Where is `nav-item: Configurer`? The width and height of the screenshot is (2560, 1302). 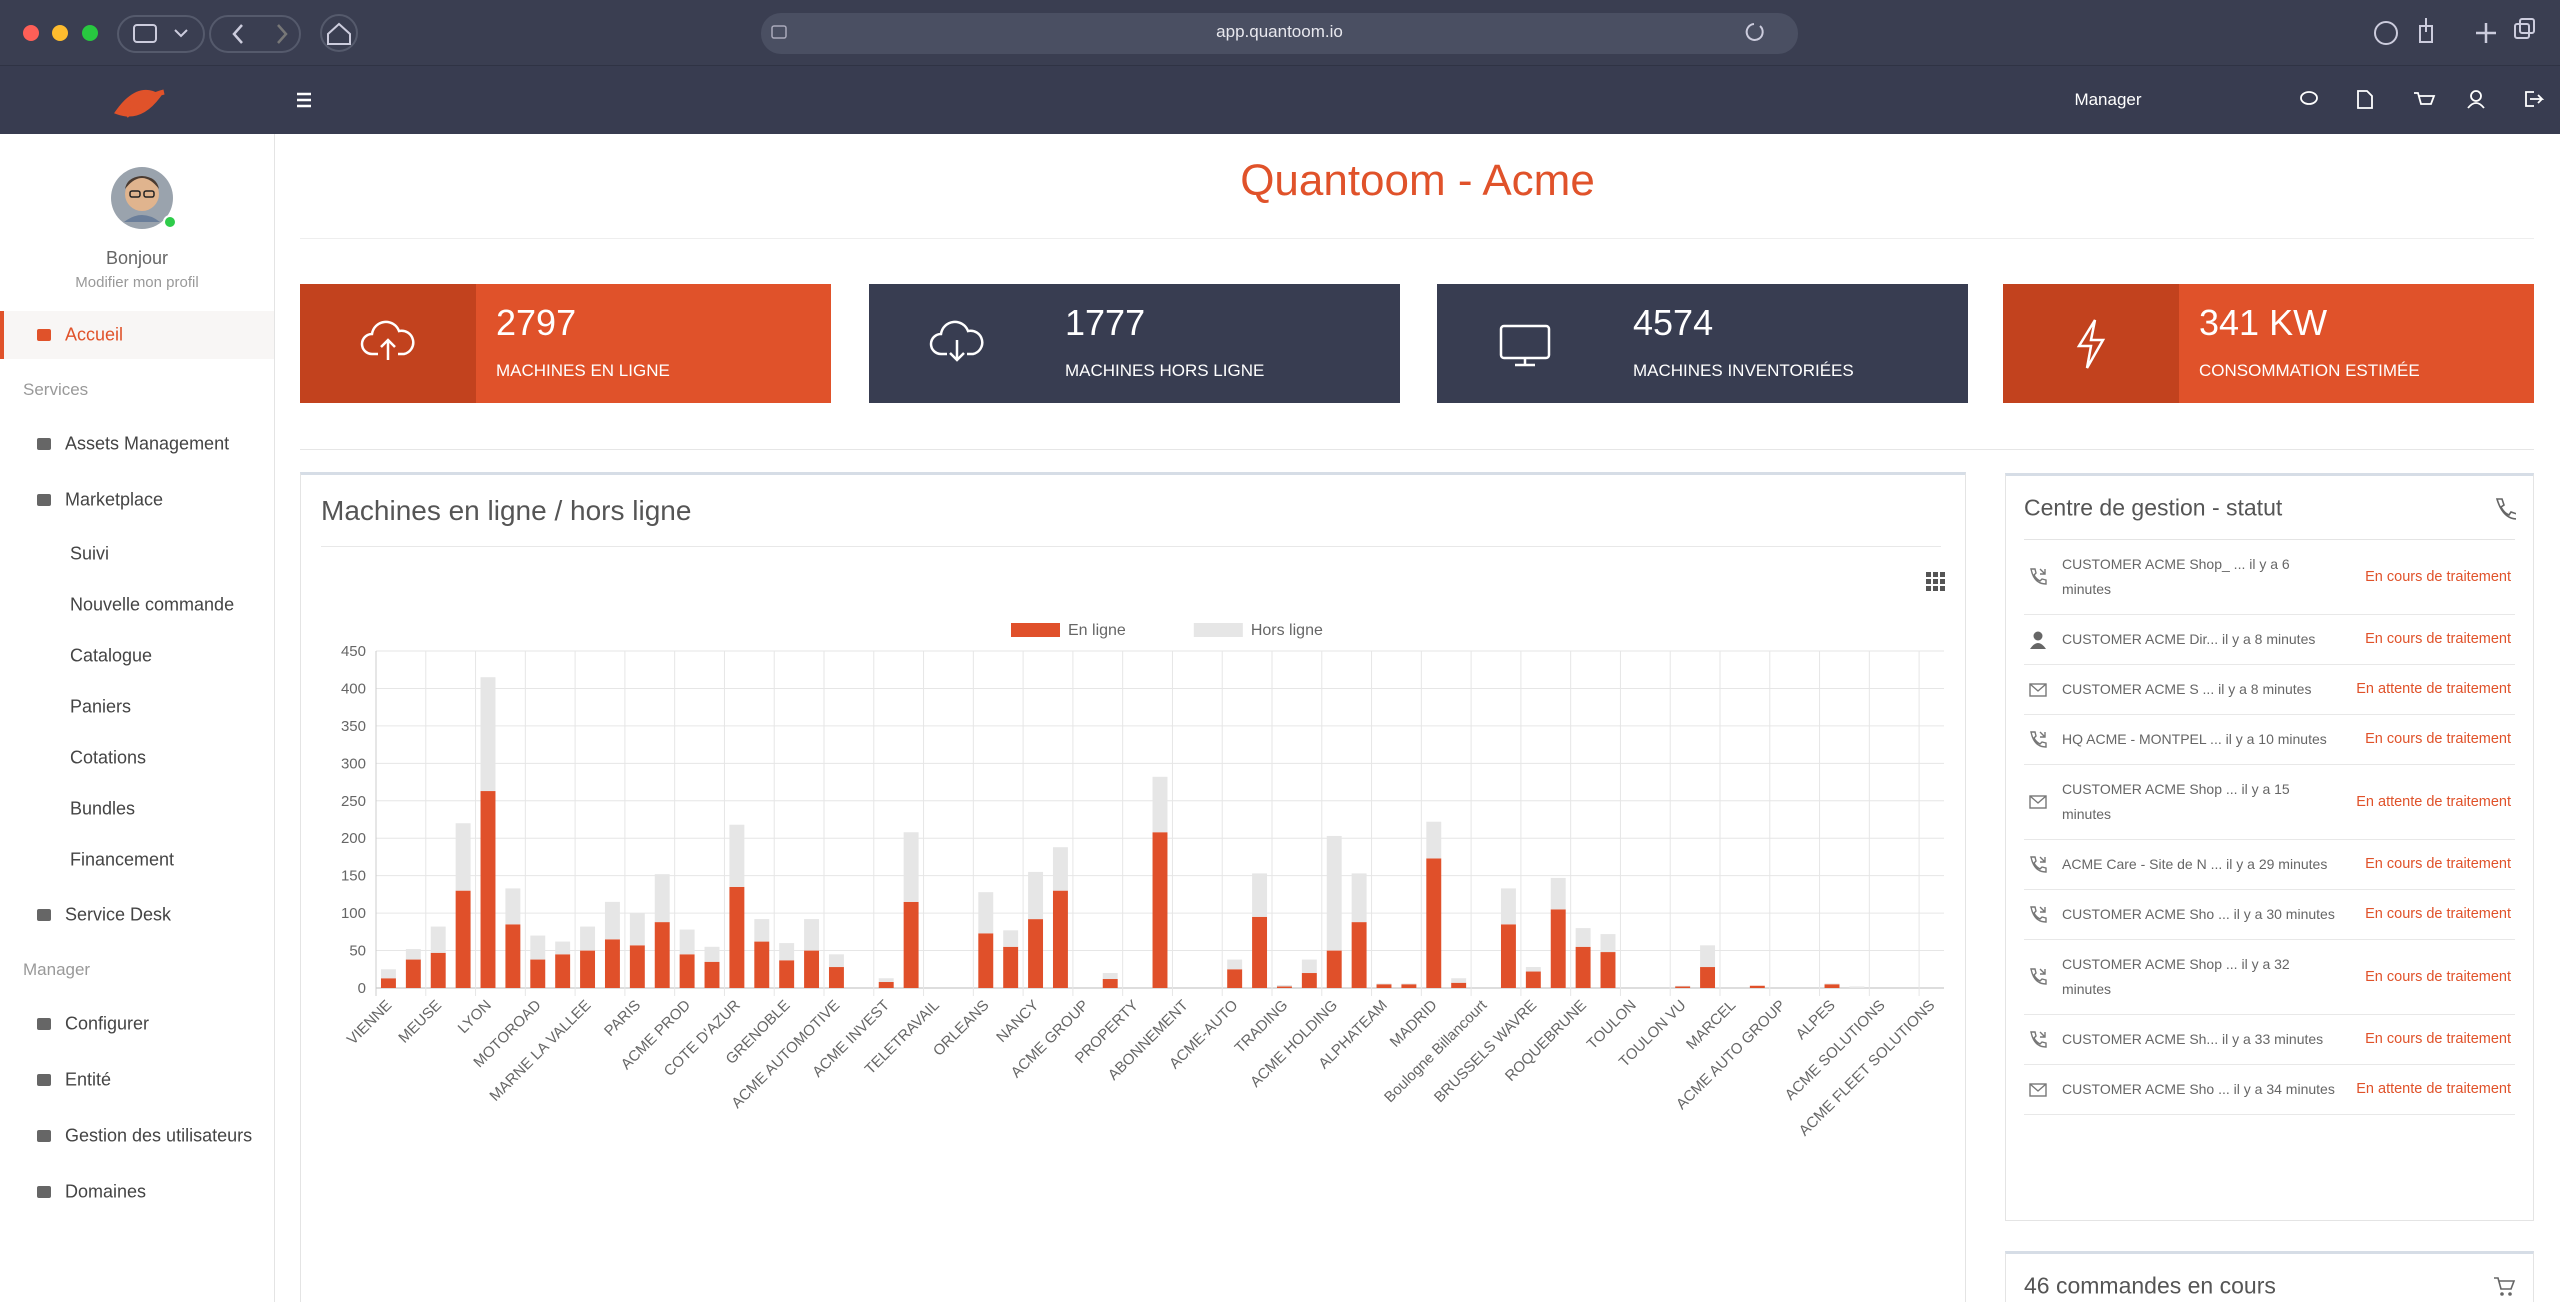
nav-item: Configurer is located at coordinates (107, 1023).